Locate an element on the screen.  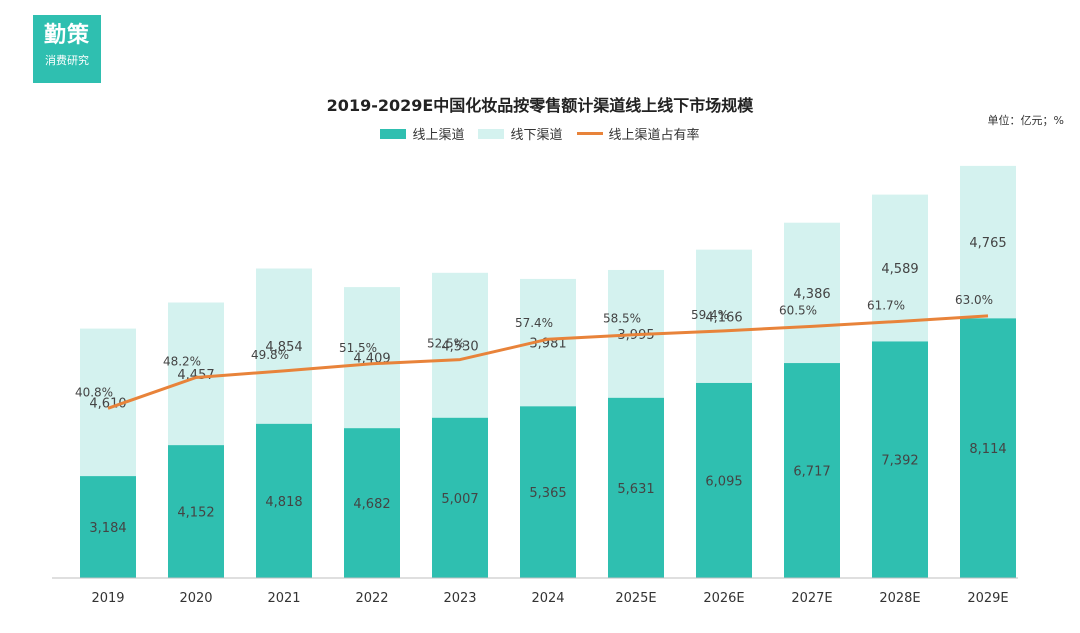
legend-label-online: 线上渠道 is located at coordinates (438, 135).